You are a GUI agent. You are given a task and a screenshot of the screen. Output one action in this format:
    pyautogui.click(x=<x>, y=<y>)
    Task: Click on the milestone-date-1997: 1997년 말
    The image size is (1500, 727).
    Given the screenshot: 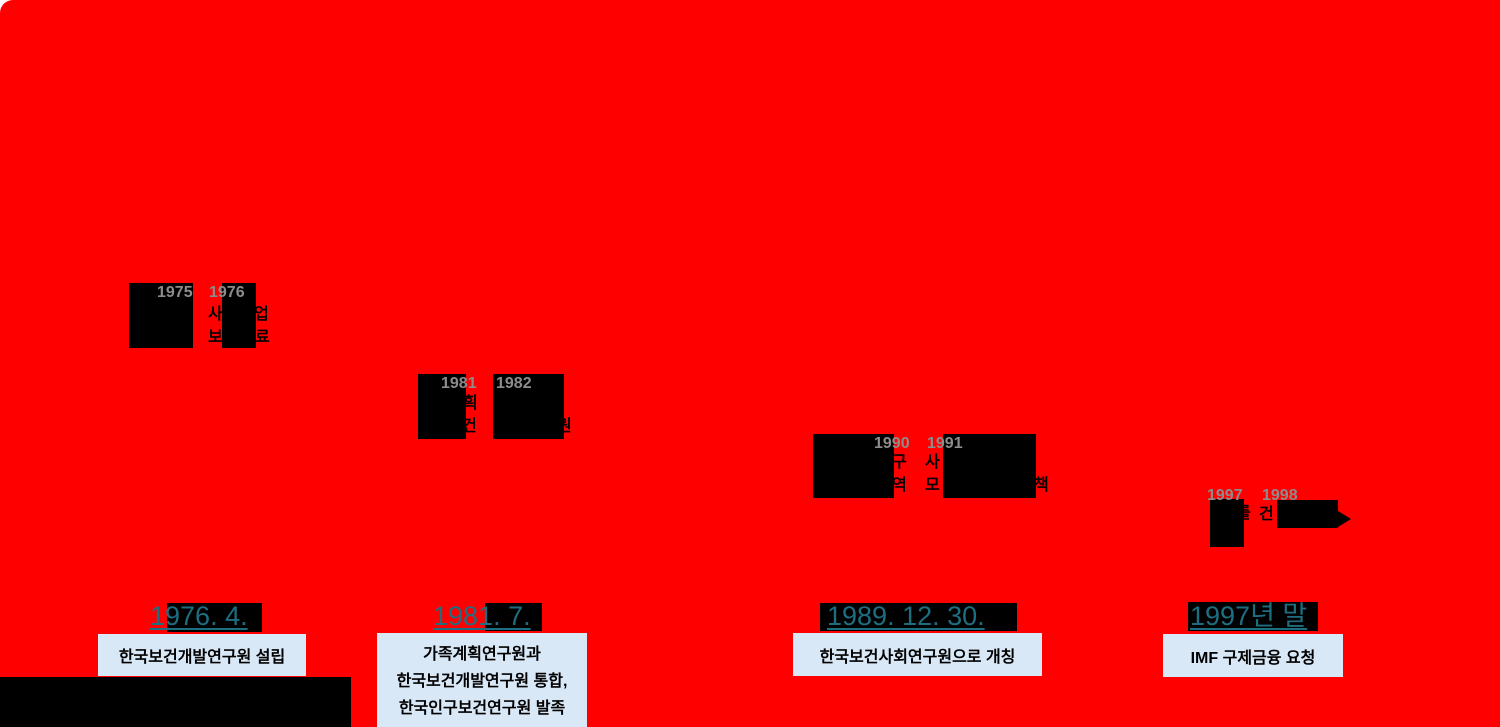 What is the action you would take?
    pyautogui.click(x=1249, y=616)
    